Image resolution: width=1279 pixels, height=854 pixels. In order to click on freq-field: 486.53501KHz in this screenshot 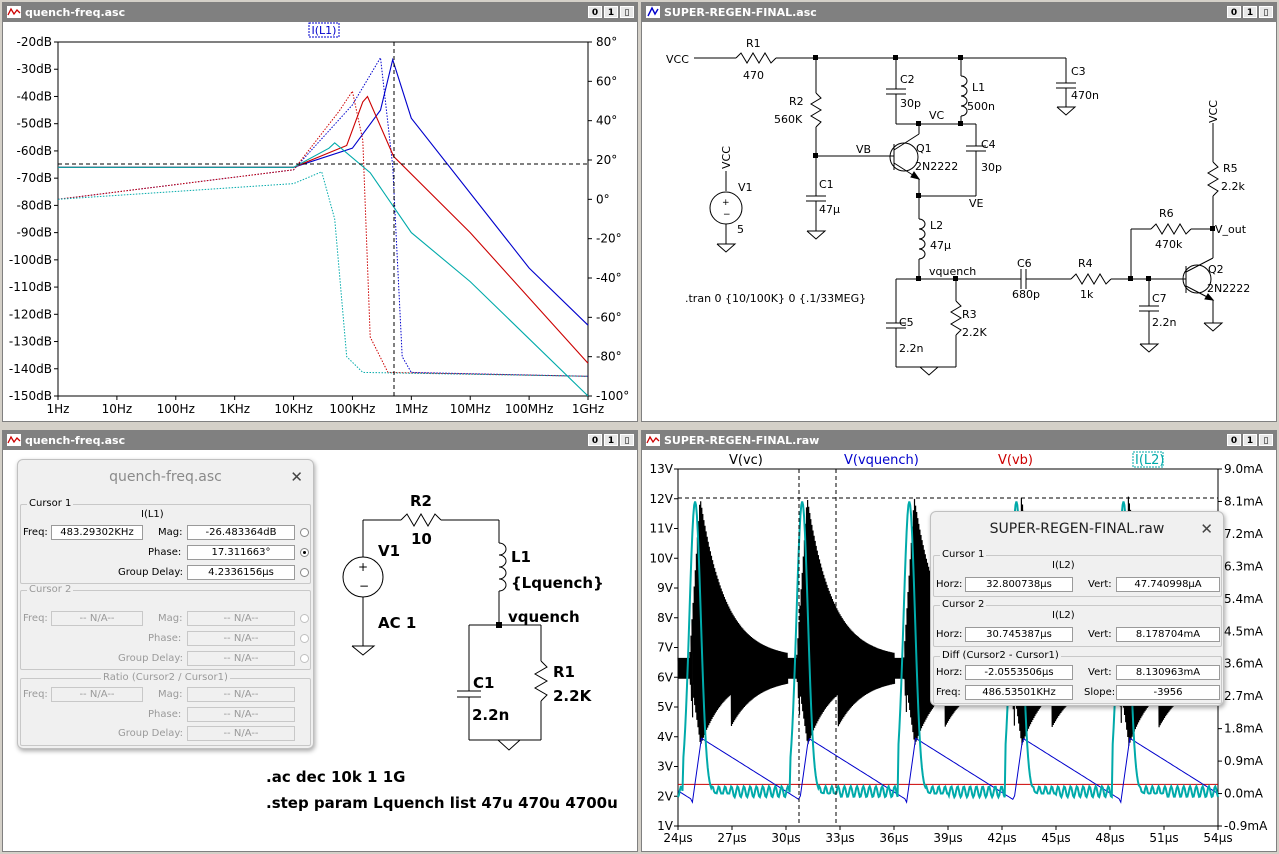, I will do `click(1019, 692)`.